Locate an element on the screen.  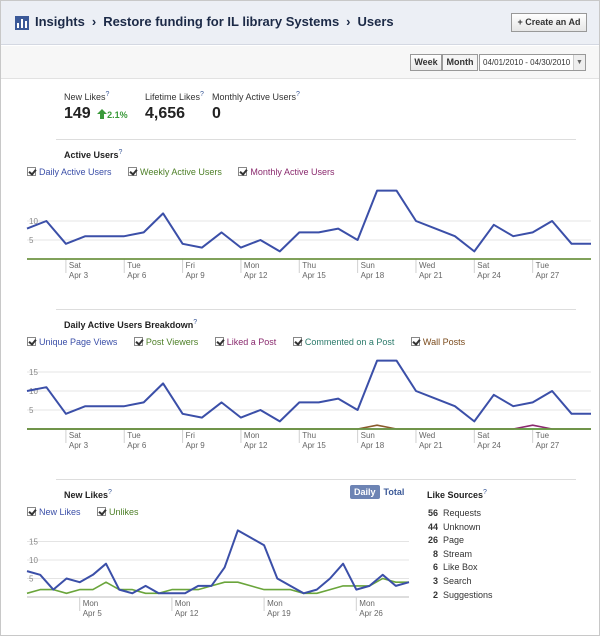
like-source-item: 8 Stream is located at coordinates (452, 553).